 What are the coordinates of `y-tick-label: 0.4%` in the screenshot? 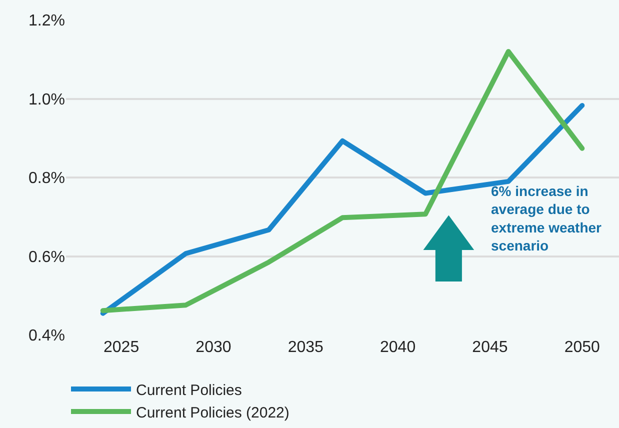 It's located at (46, 336).